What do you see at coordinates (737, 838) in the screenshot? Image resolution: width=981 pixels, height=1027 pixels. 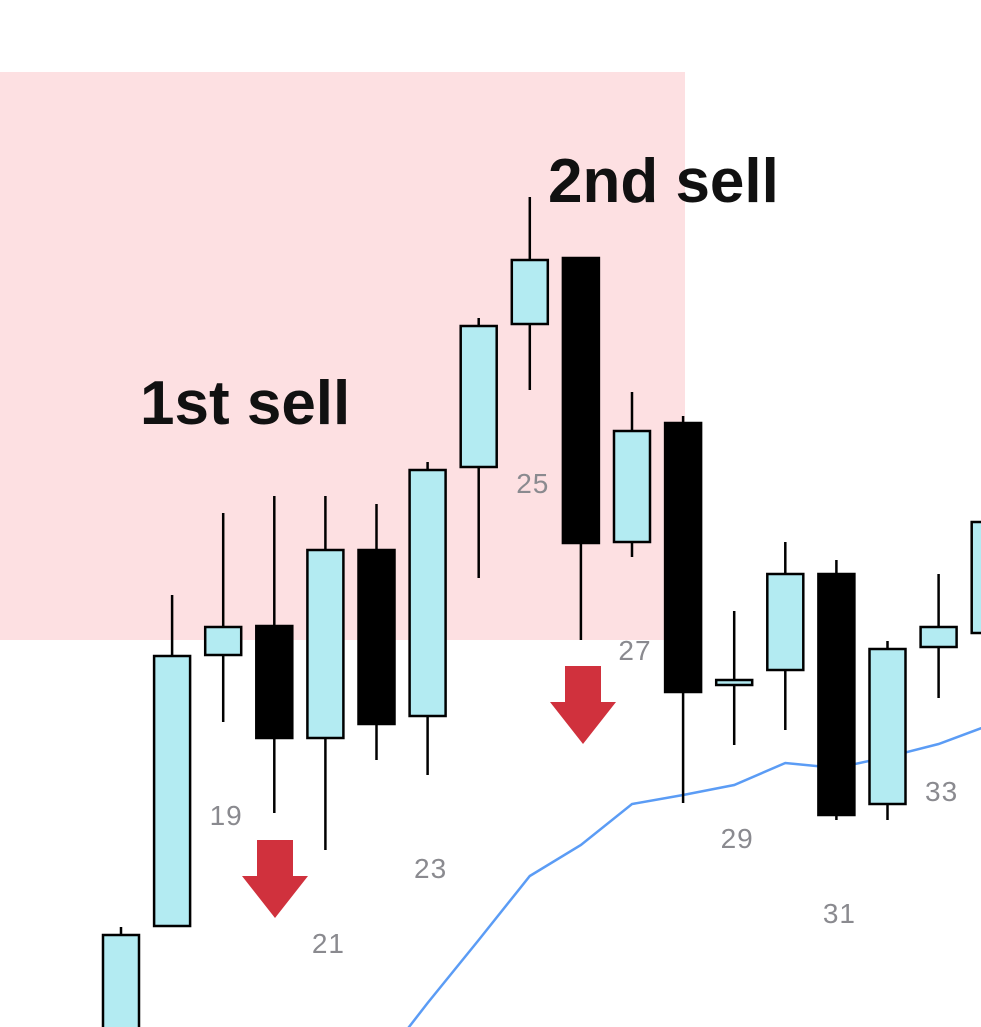 I see `candle-label: 29` at bounding box center [737, 838].